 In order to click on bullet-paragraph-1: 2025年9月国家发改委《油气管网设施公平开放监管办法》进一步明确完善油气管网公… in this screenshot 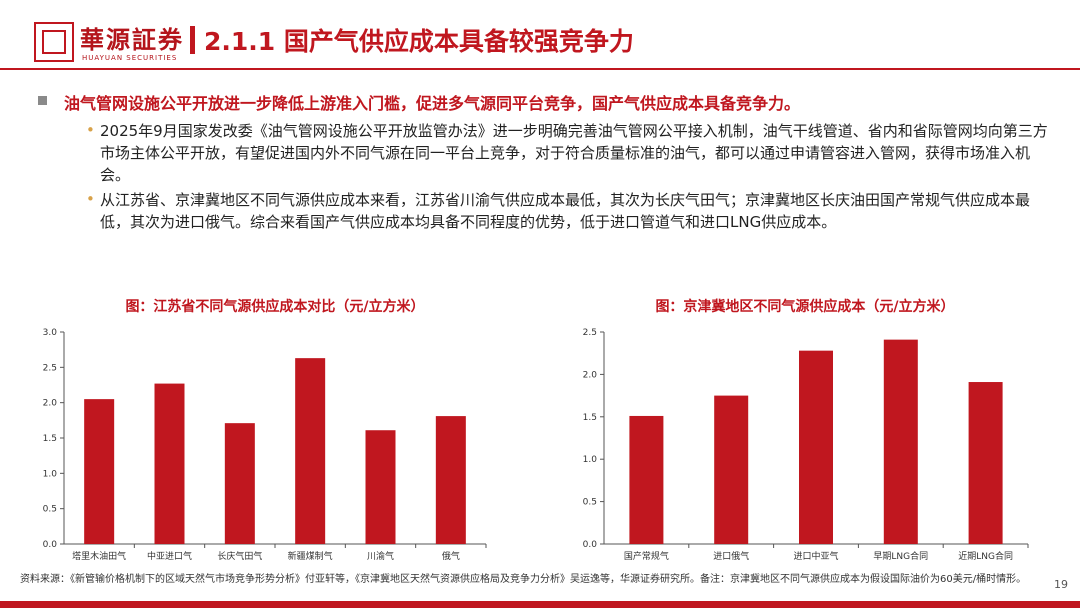, I will do `click(574, 153)`.